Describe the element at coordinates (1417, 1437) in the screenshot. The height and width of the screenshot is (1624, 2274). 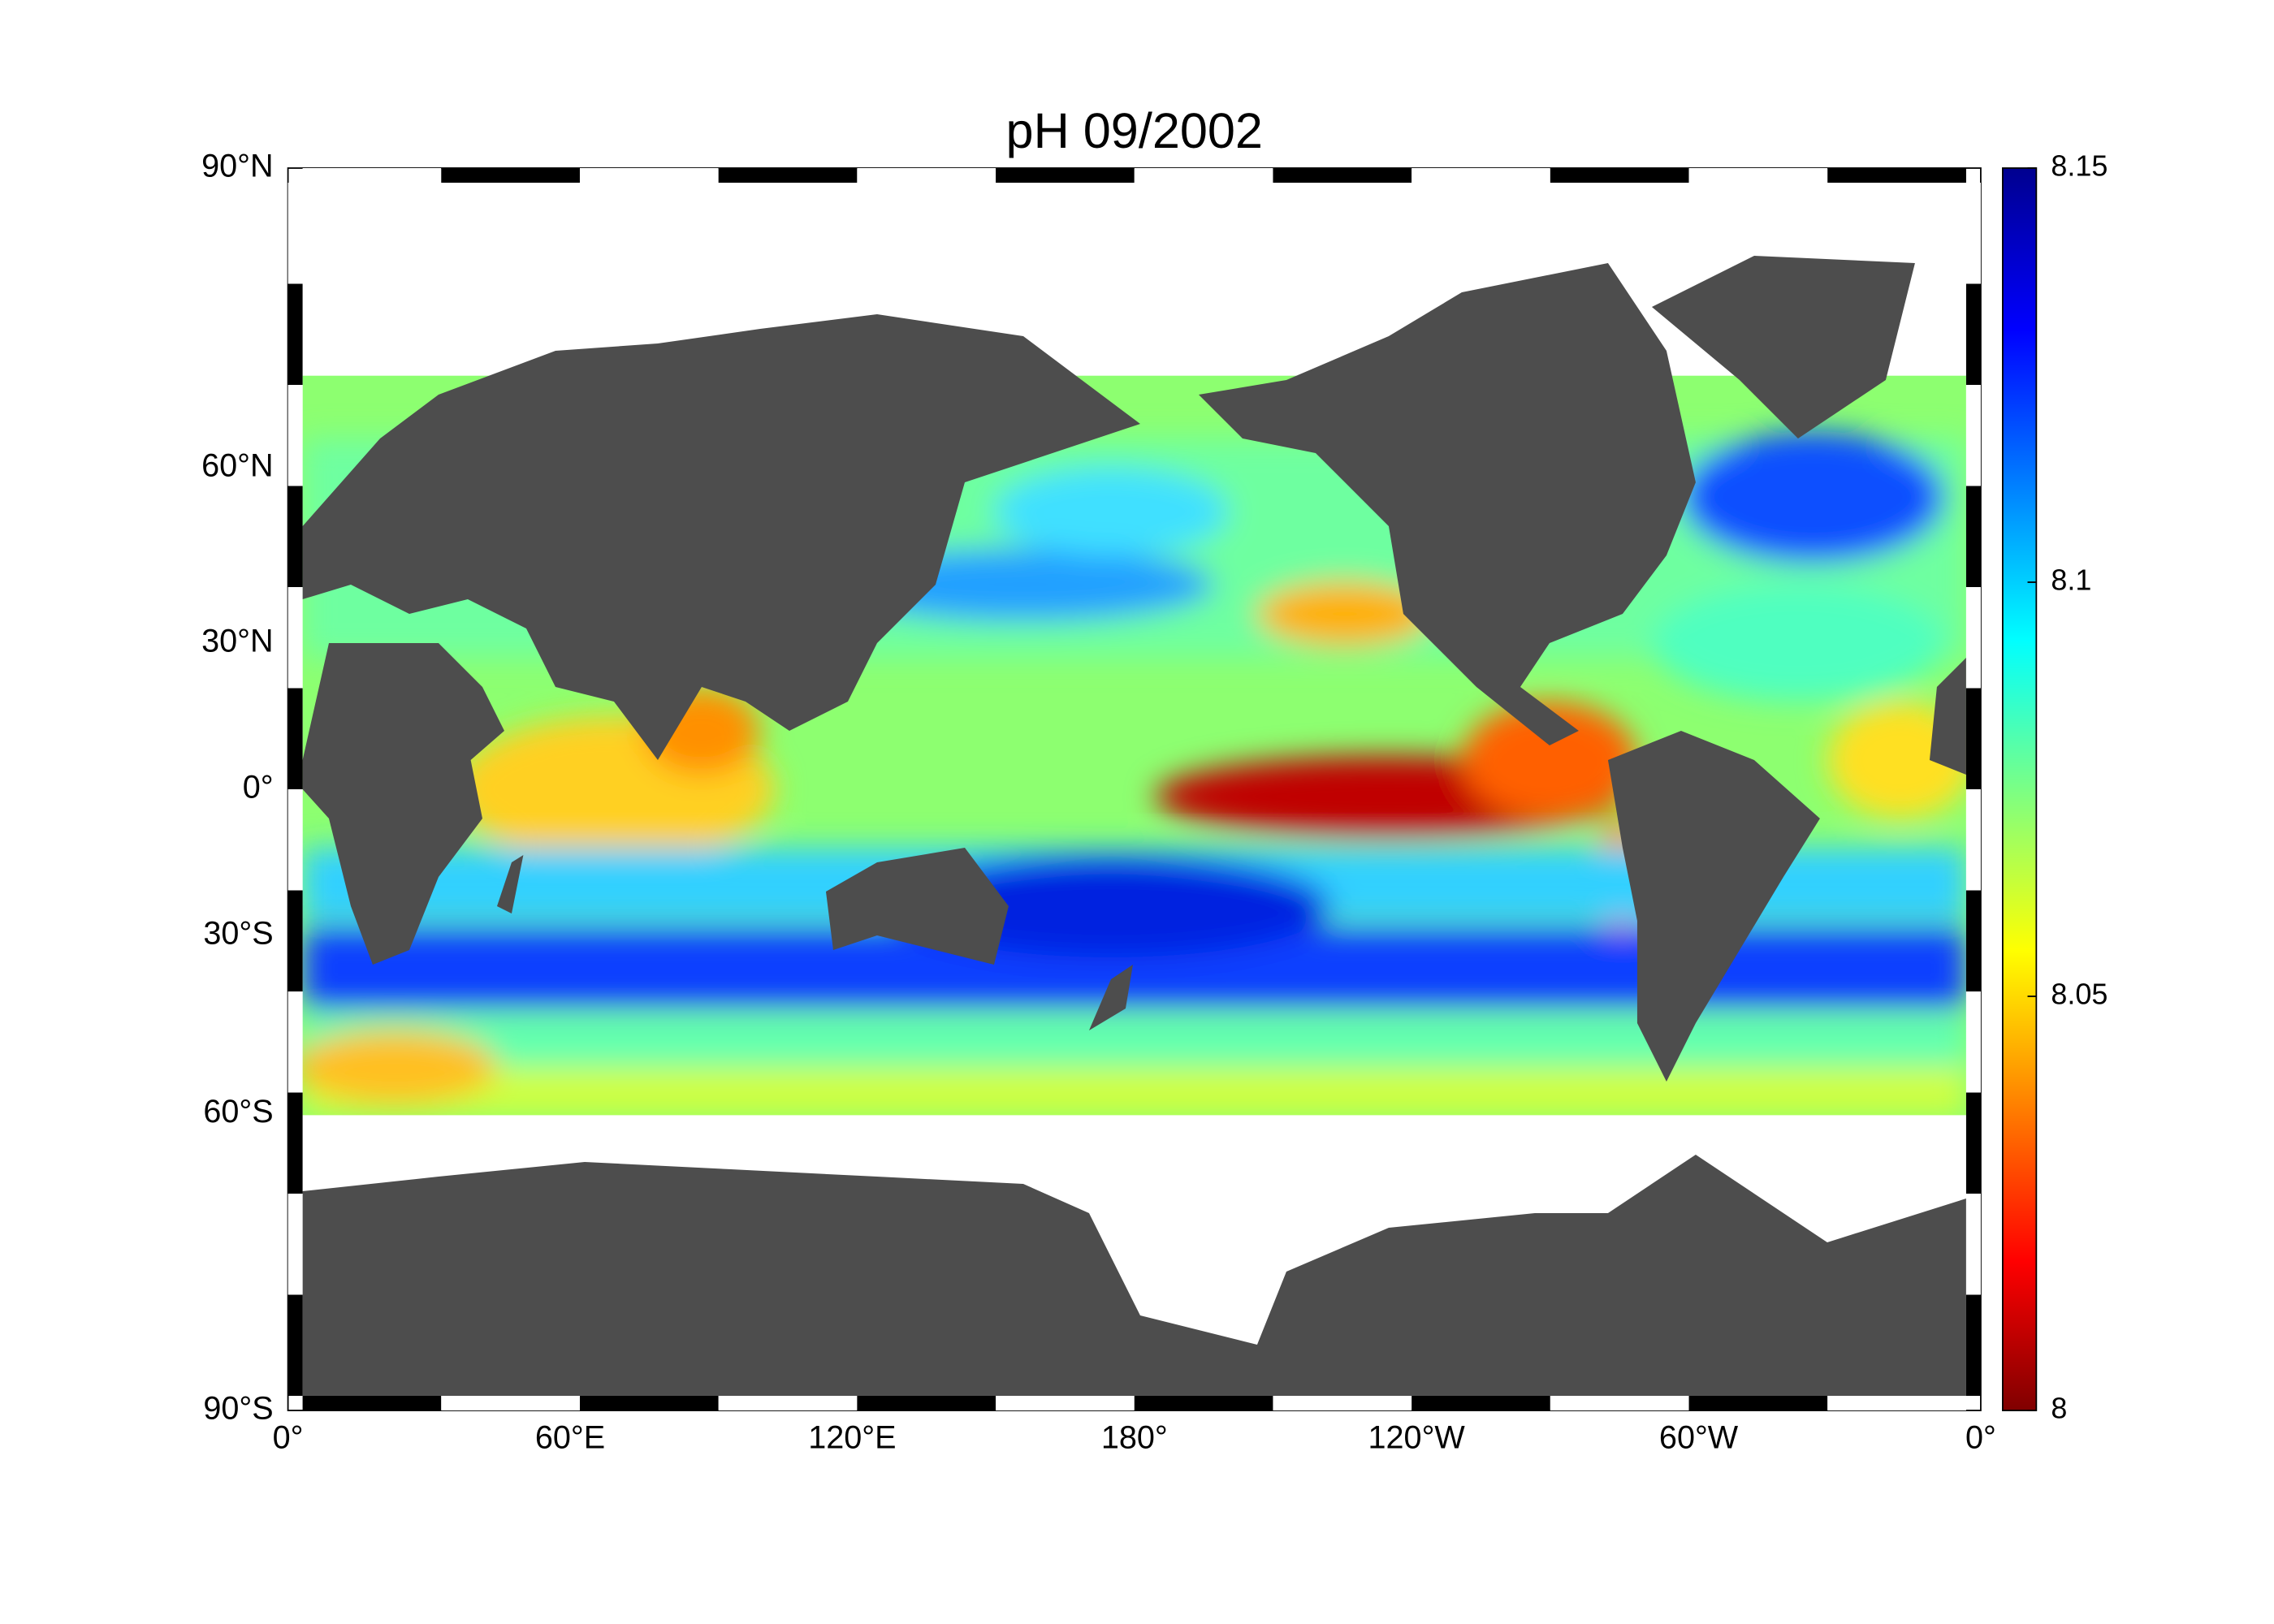
I see `longitude-label: 120°W` at that location.